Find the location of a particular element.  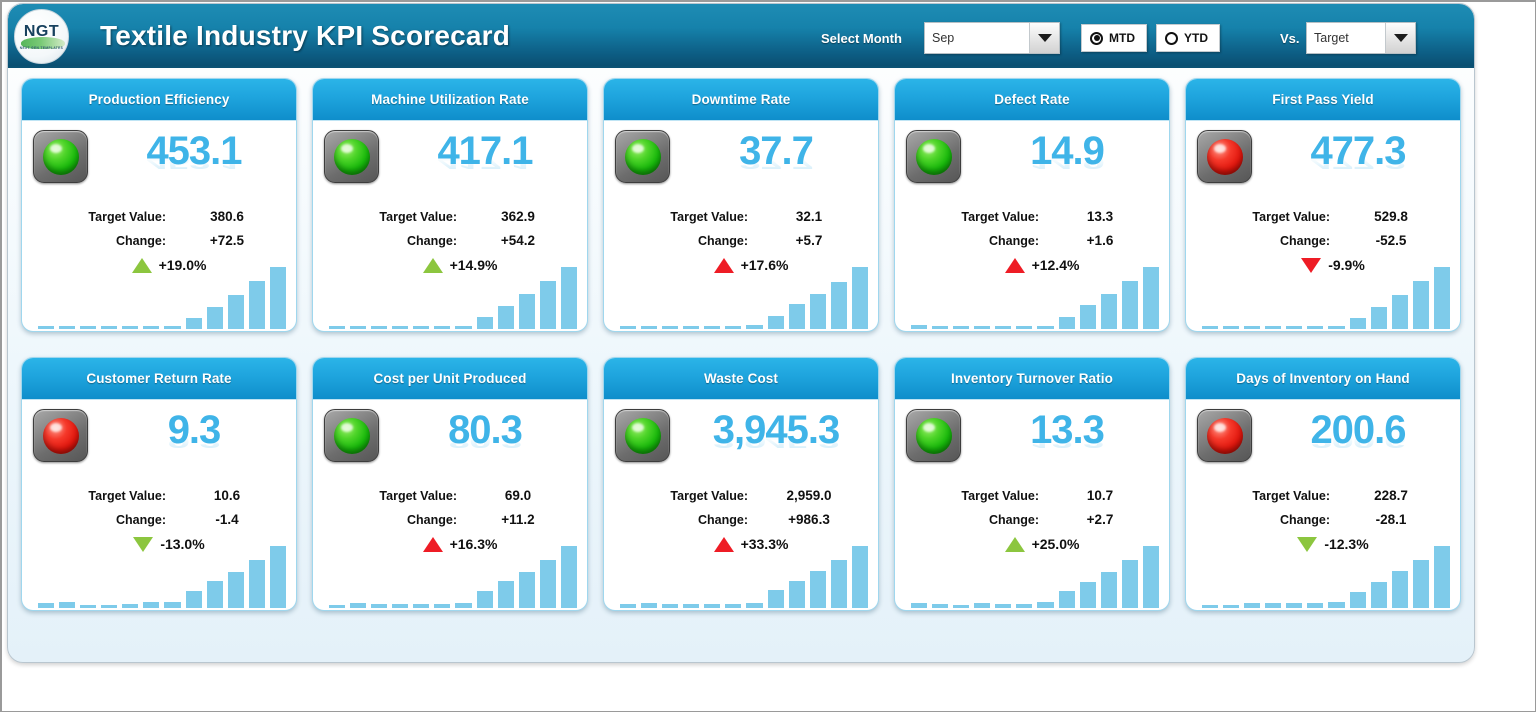

trend-up-icon is located at coordinates (1014, 544).